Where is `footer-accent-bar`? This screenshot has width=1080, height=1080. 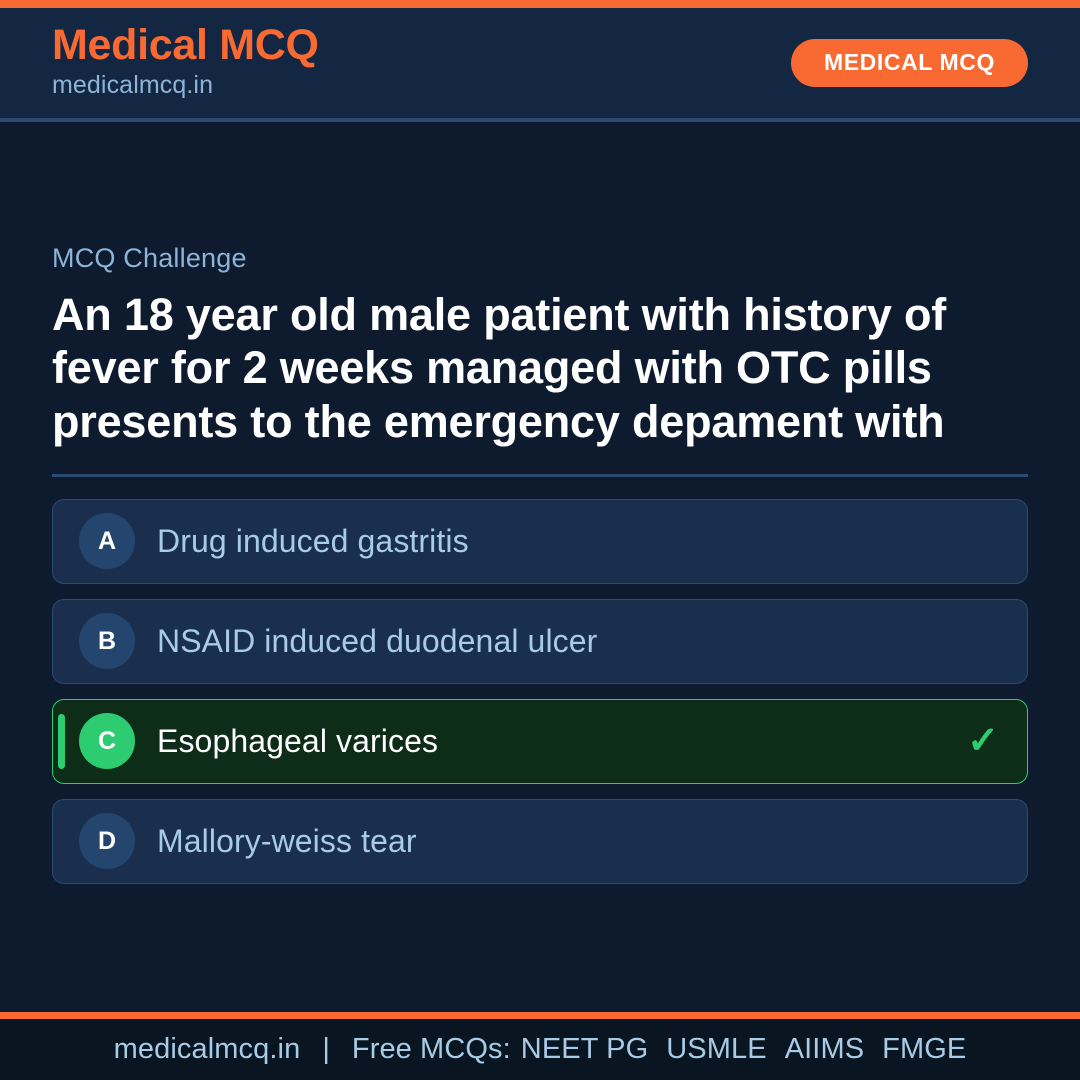
footer-accent-bar is located at coordinates (540, 1015).